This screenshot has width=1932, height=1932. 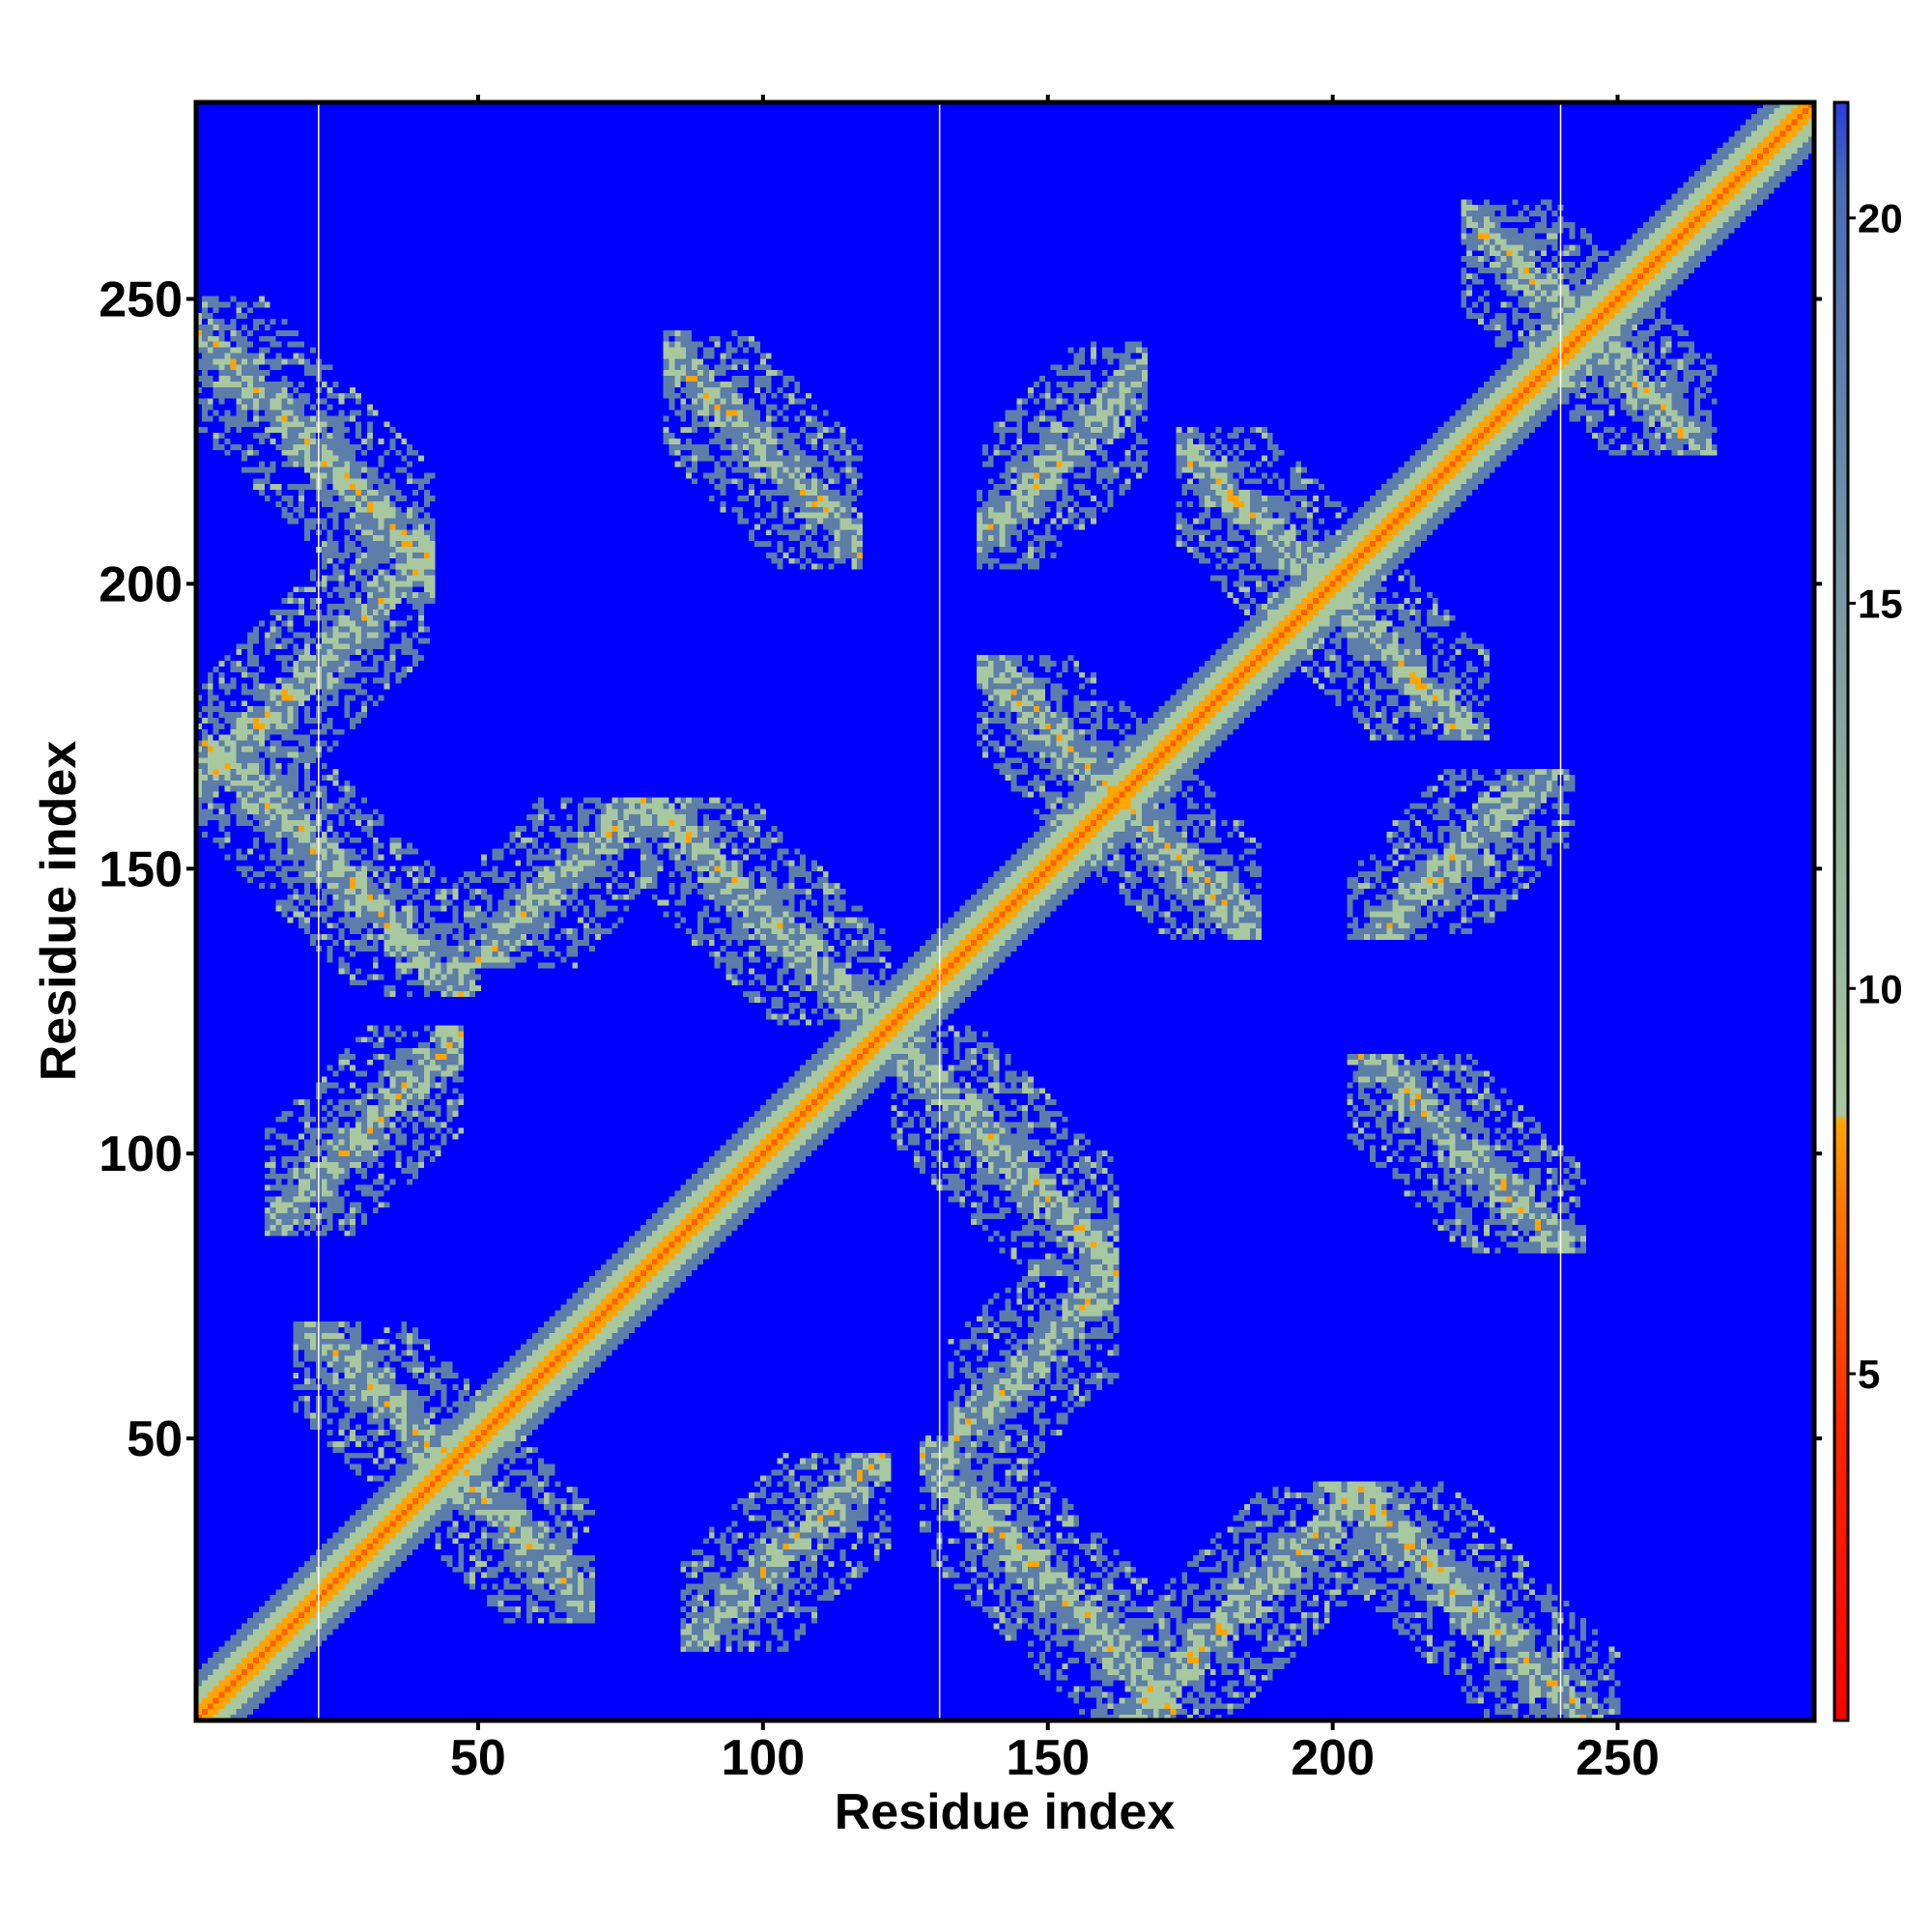 I want to click on x-axis-title: Residue index, so click(x=1005, y=1812).